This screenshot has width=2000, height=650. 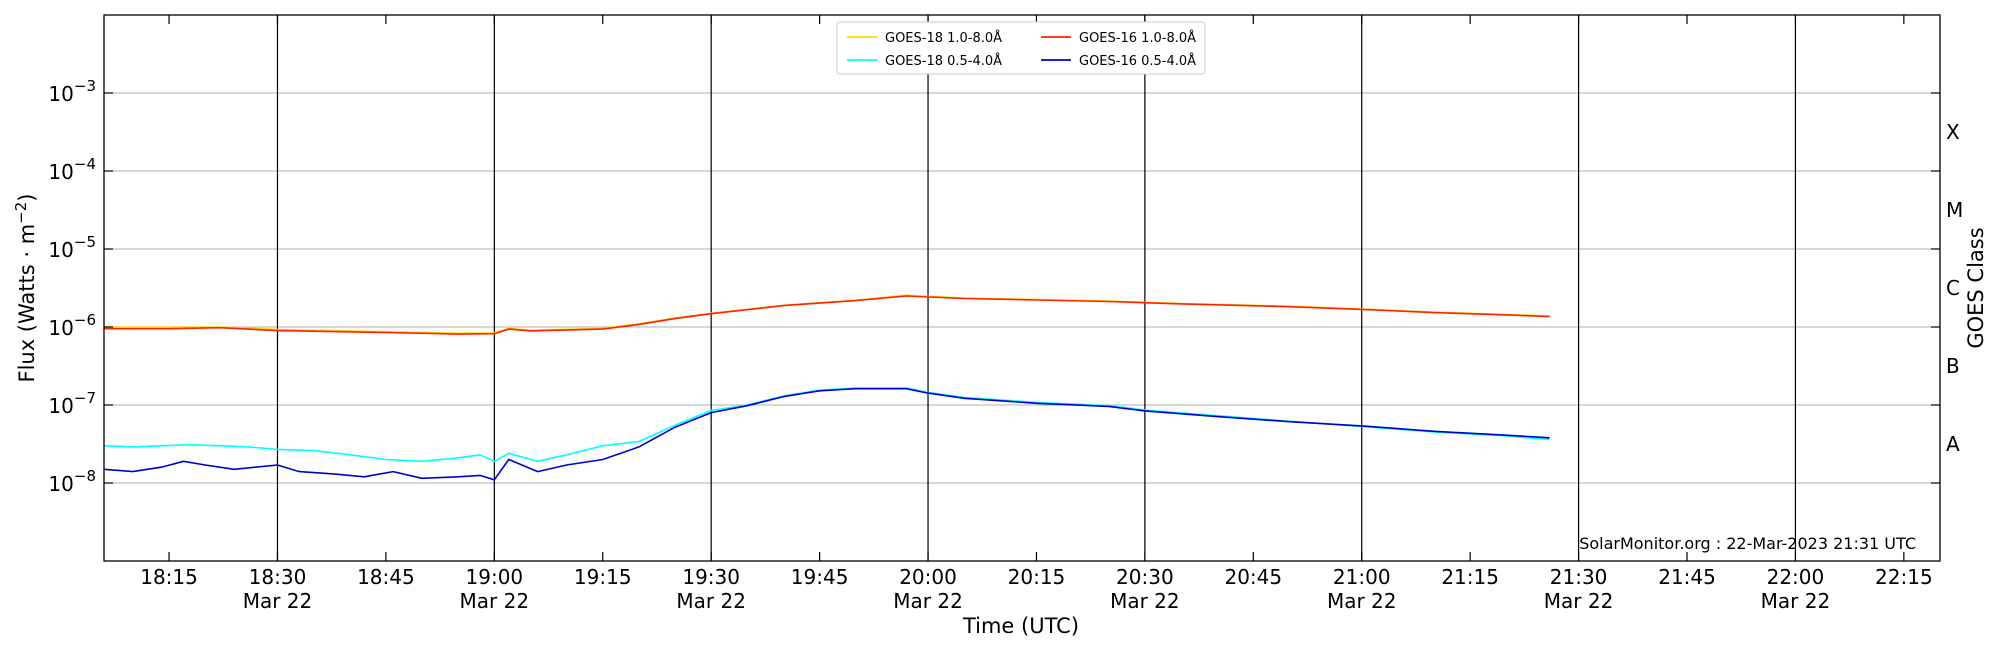 What do you see at coordinates (27, 197) in the screenshot?
I see `y-axis-title-suffix: )` at bounding box center [27, 197].